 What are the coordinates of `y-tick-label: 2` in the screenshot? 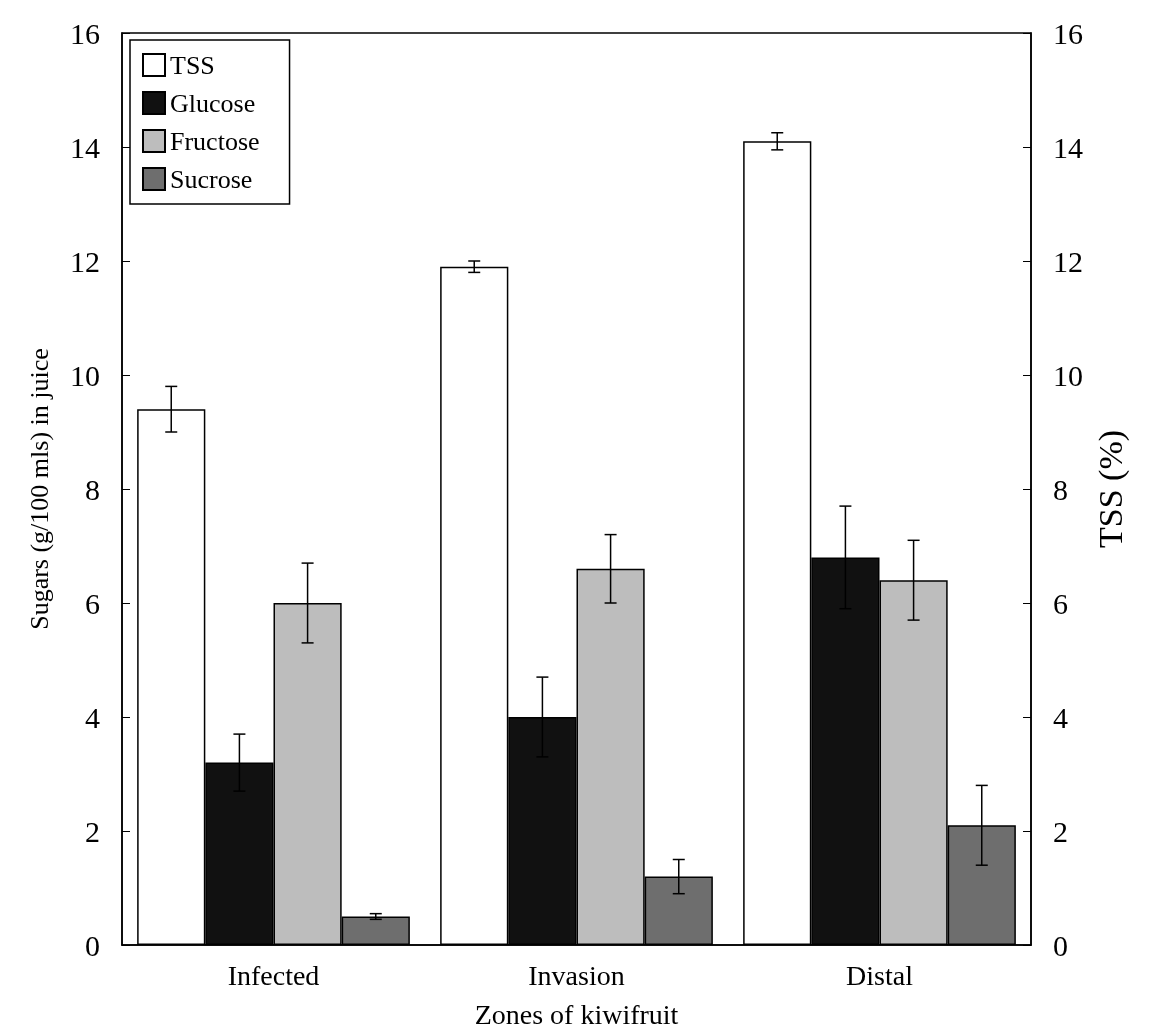 It's located at (92, 831).